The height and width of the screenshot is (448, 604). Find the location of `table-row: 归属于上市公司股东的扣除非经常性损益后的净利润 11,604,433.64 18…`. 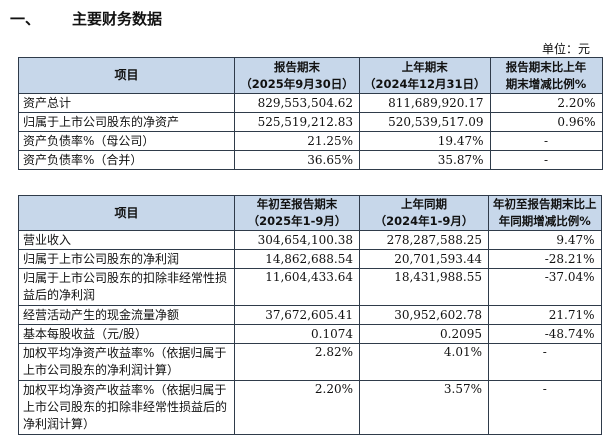

table-row: 归属于上市公司股东的扣除非经常性损益后的净利润 11,604,433.64 18… is located at coordinates (310, 287).